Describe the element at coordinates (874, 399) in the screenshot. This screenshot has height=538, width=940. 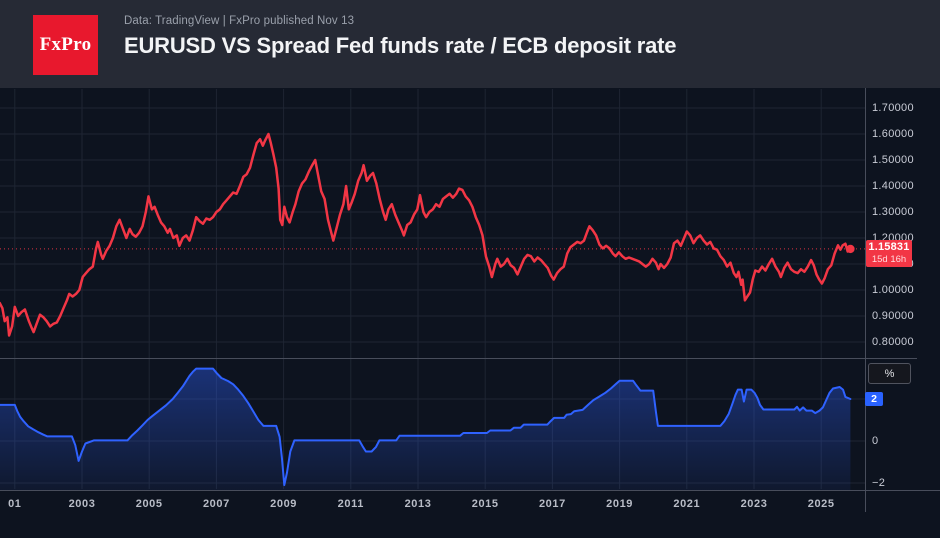
I see `spread-value-badge: 2` at that location.